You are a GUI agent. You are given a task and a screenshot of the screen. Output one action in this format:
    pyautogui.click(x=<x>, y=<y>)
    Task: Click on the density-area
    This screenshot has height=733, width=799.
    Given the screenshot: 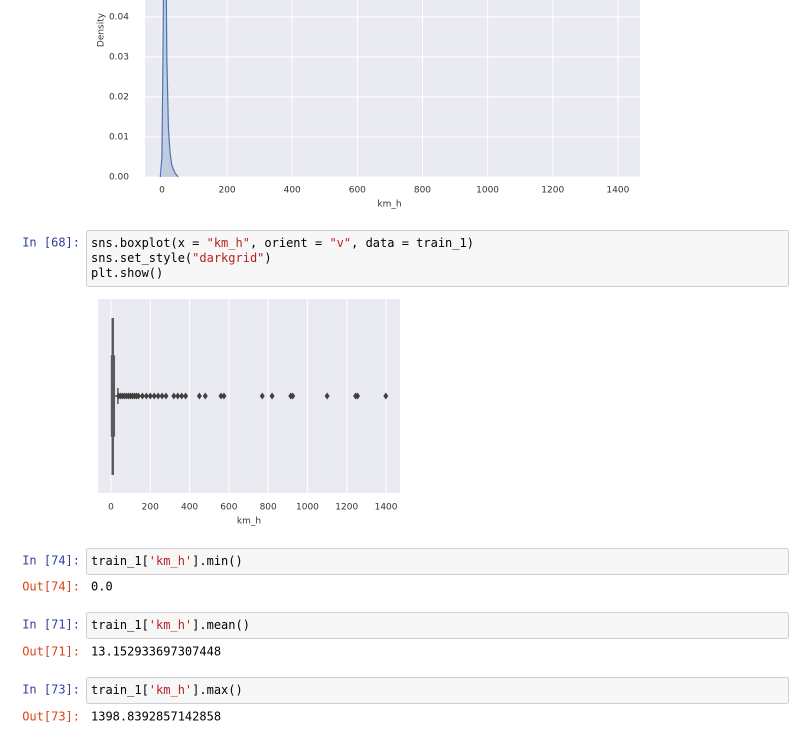 What is the action you would take?
    pyautogui.click(x=169, y=88)
    